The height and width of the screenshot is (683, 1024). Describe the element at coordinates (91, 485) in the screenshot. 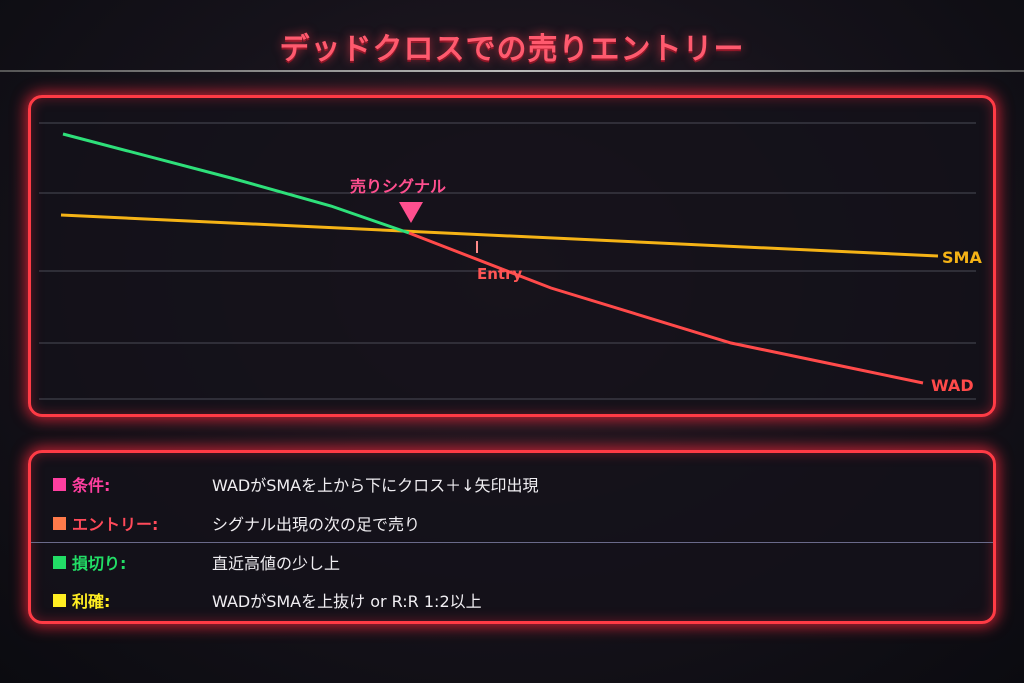

I see `rule-key: 条件:` at that location.